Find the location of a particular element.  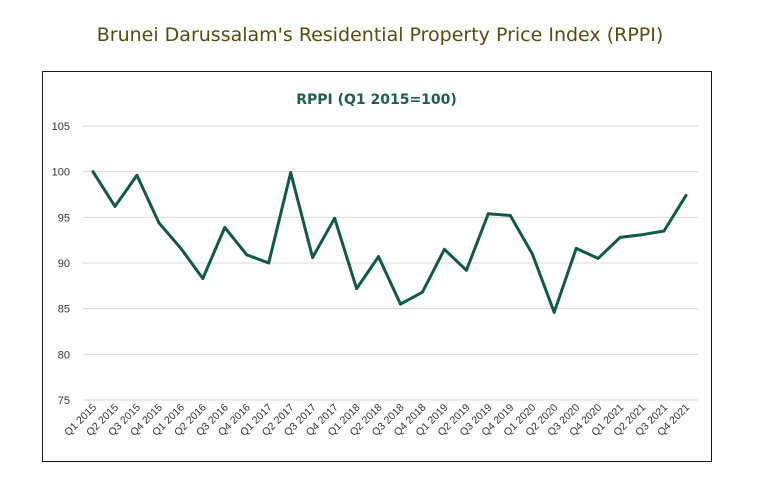

y-tick-label: 85 is located at coordinates (64, 310).